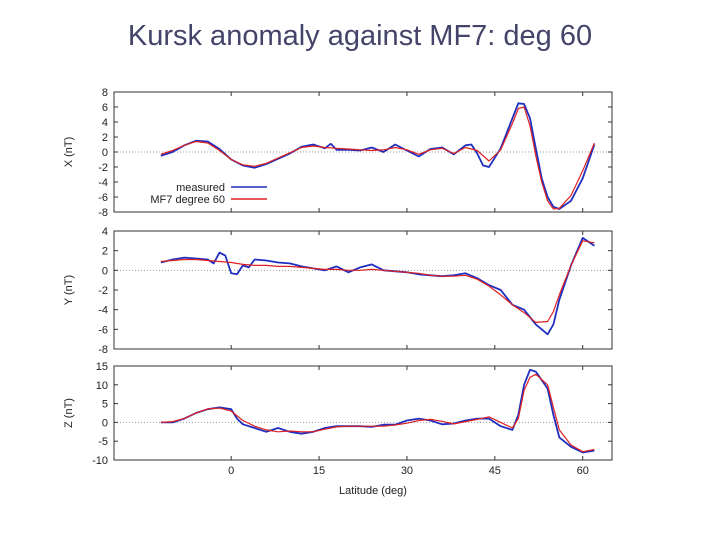  I want to click on panel-frame, so click(363, 413).